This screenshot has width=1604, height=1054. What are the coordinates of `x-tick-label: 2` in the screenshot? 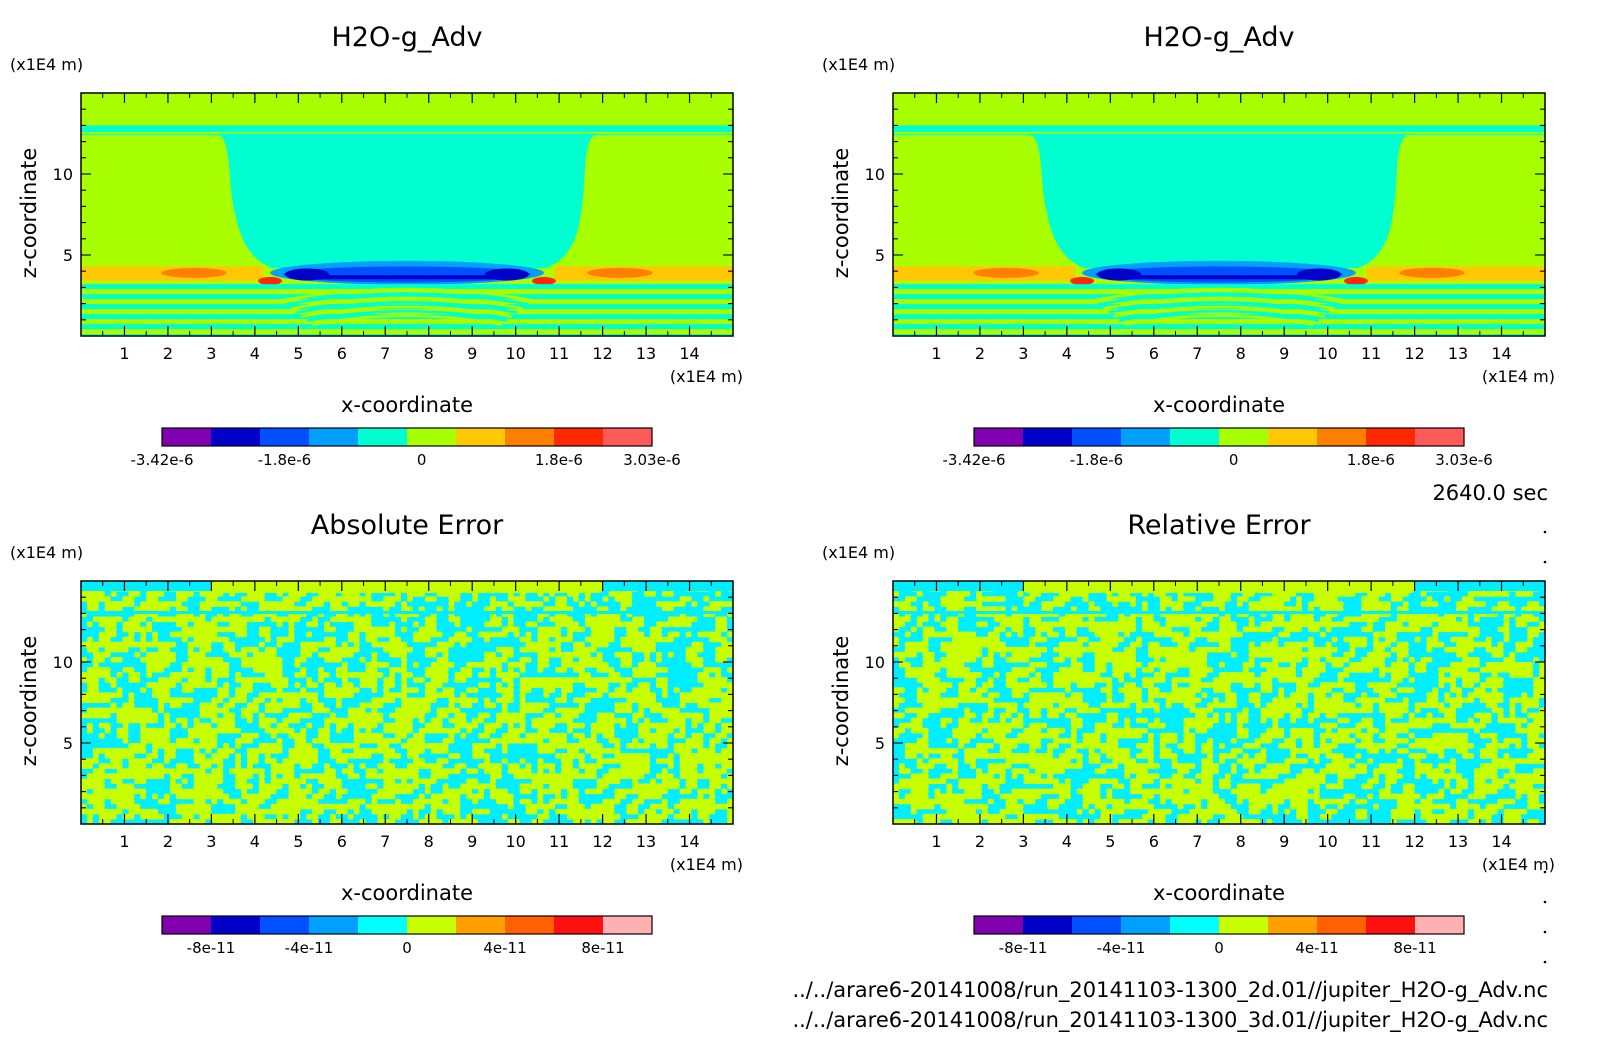 It's located at (168, 353).